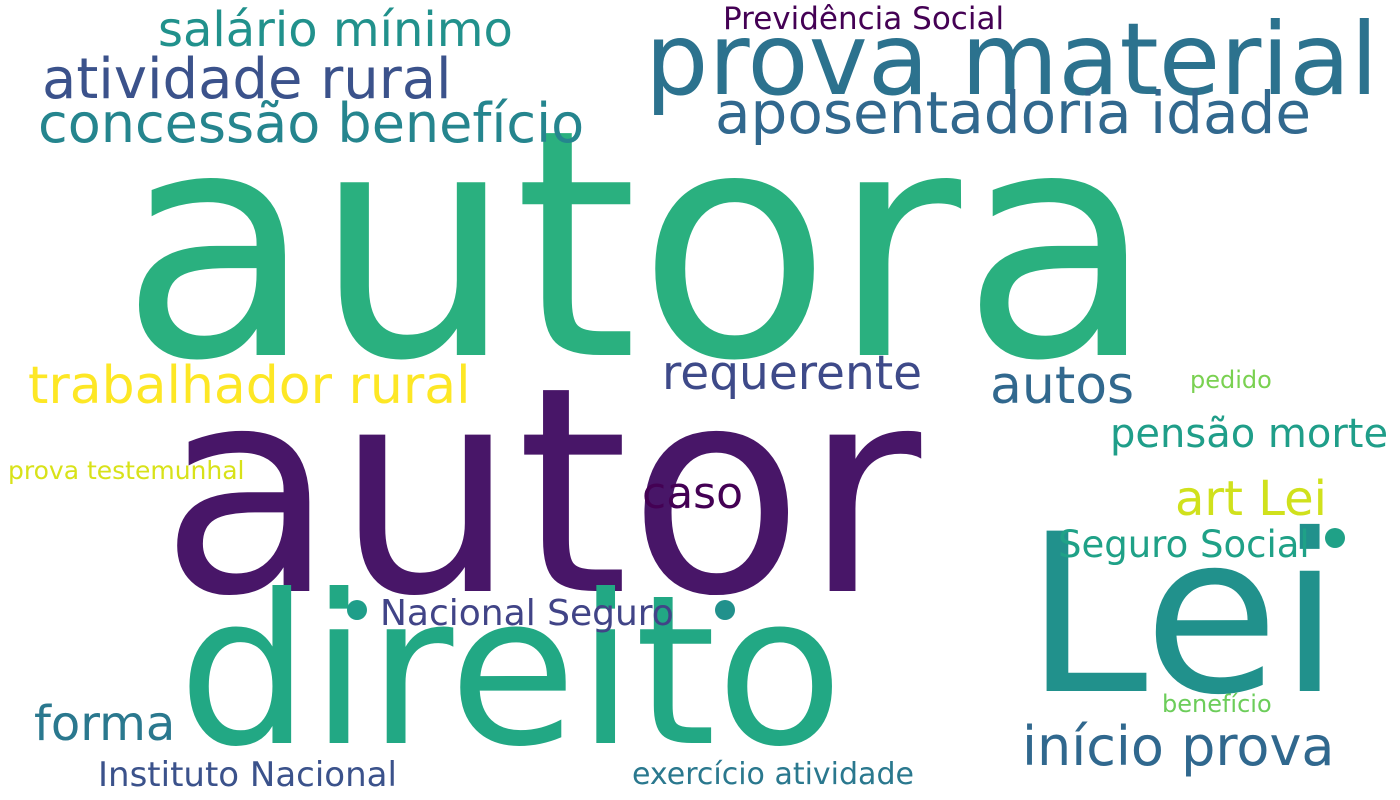 This screenshot has height=800, width=1400. What do you see at coordinates (773, 774) in the screenshot?
I see `word-exercicio-atividade: exercício atividade` at bounding box center [773, 774].